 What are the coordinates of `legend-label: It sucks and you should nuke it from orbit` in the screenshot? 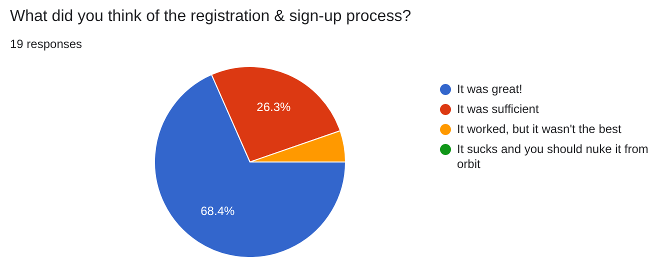 It's located at (553, 157).